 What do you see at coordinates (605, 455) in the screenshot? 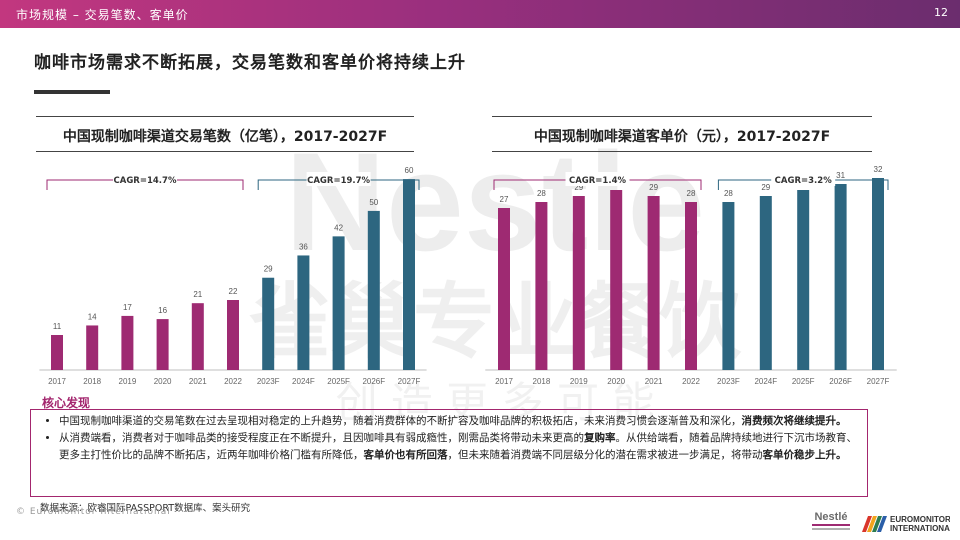
I see `finding-2-p3: ，但未来随着消费端不同层级分化的潜在需求被进一步满足，将带动` at bounding box center [605, 455].